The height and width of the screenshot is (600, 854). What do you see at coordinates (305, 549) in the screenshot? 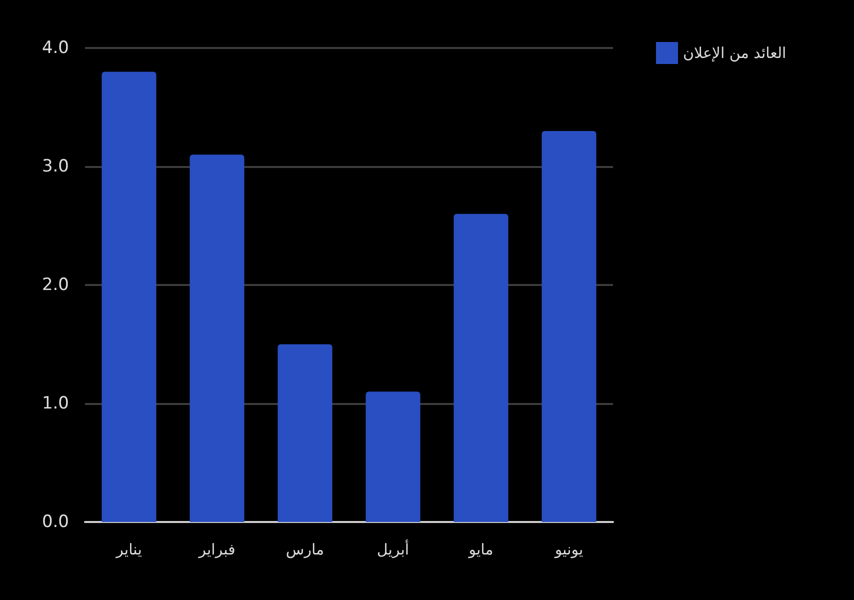
I see `x-tick-label: مارس` at bounding box center [305, 549].